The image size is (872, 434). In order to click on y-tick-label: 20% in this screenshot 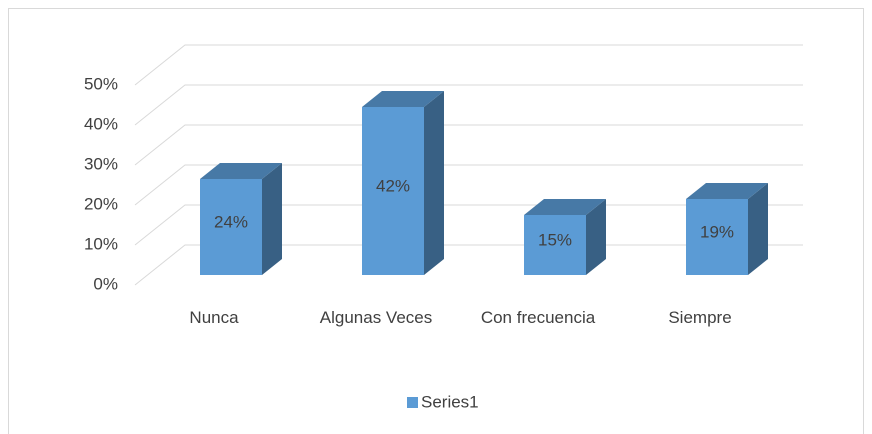, I will do `click(101, 203)`.